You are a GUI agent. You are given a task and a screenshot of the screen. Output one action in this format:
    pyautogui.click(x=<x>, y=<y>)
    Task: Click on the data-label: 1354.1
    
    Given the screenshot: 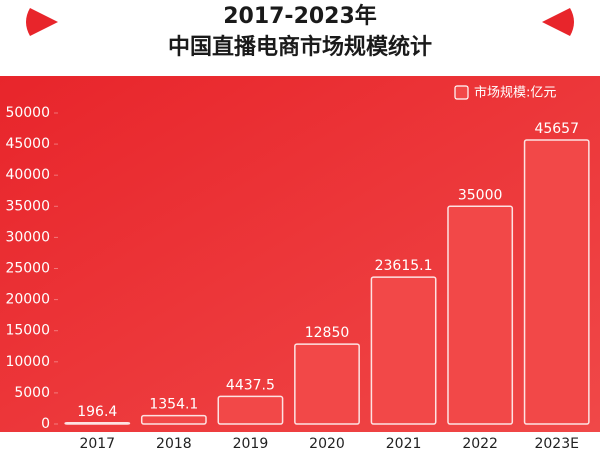 What is the action you would take?
    pyautogui.click(x=173, y=405)
    